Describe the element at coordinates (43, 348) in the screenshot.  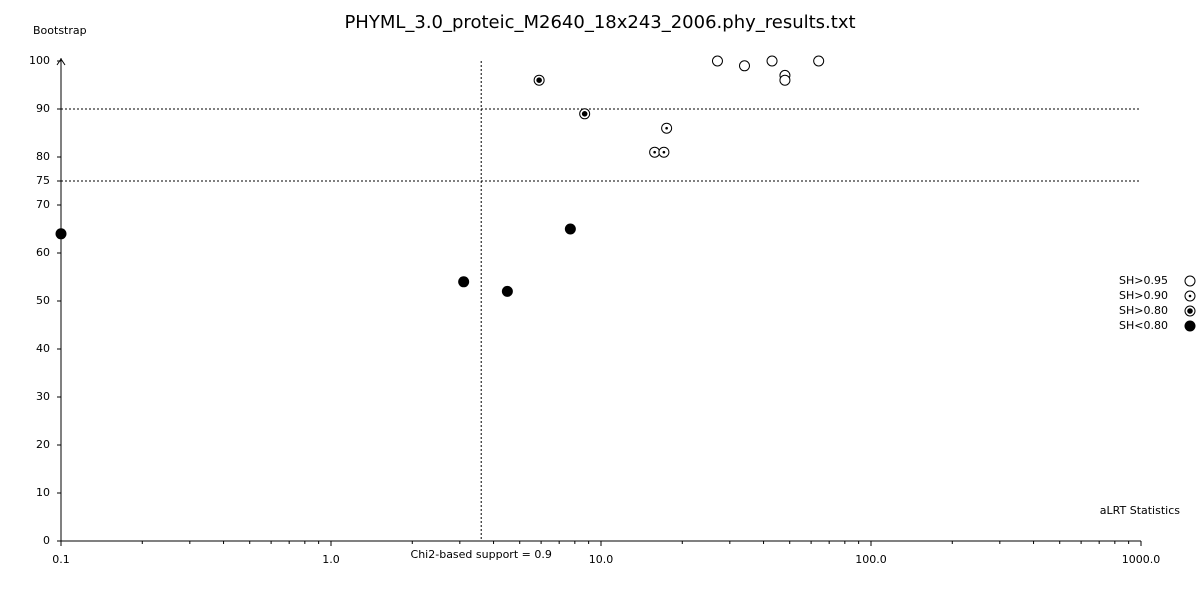
I see `y-tick-label: 40` at that location.